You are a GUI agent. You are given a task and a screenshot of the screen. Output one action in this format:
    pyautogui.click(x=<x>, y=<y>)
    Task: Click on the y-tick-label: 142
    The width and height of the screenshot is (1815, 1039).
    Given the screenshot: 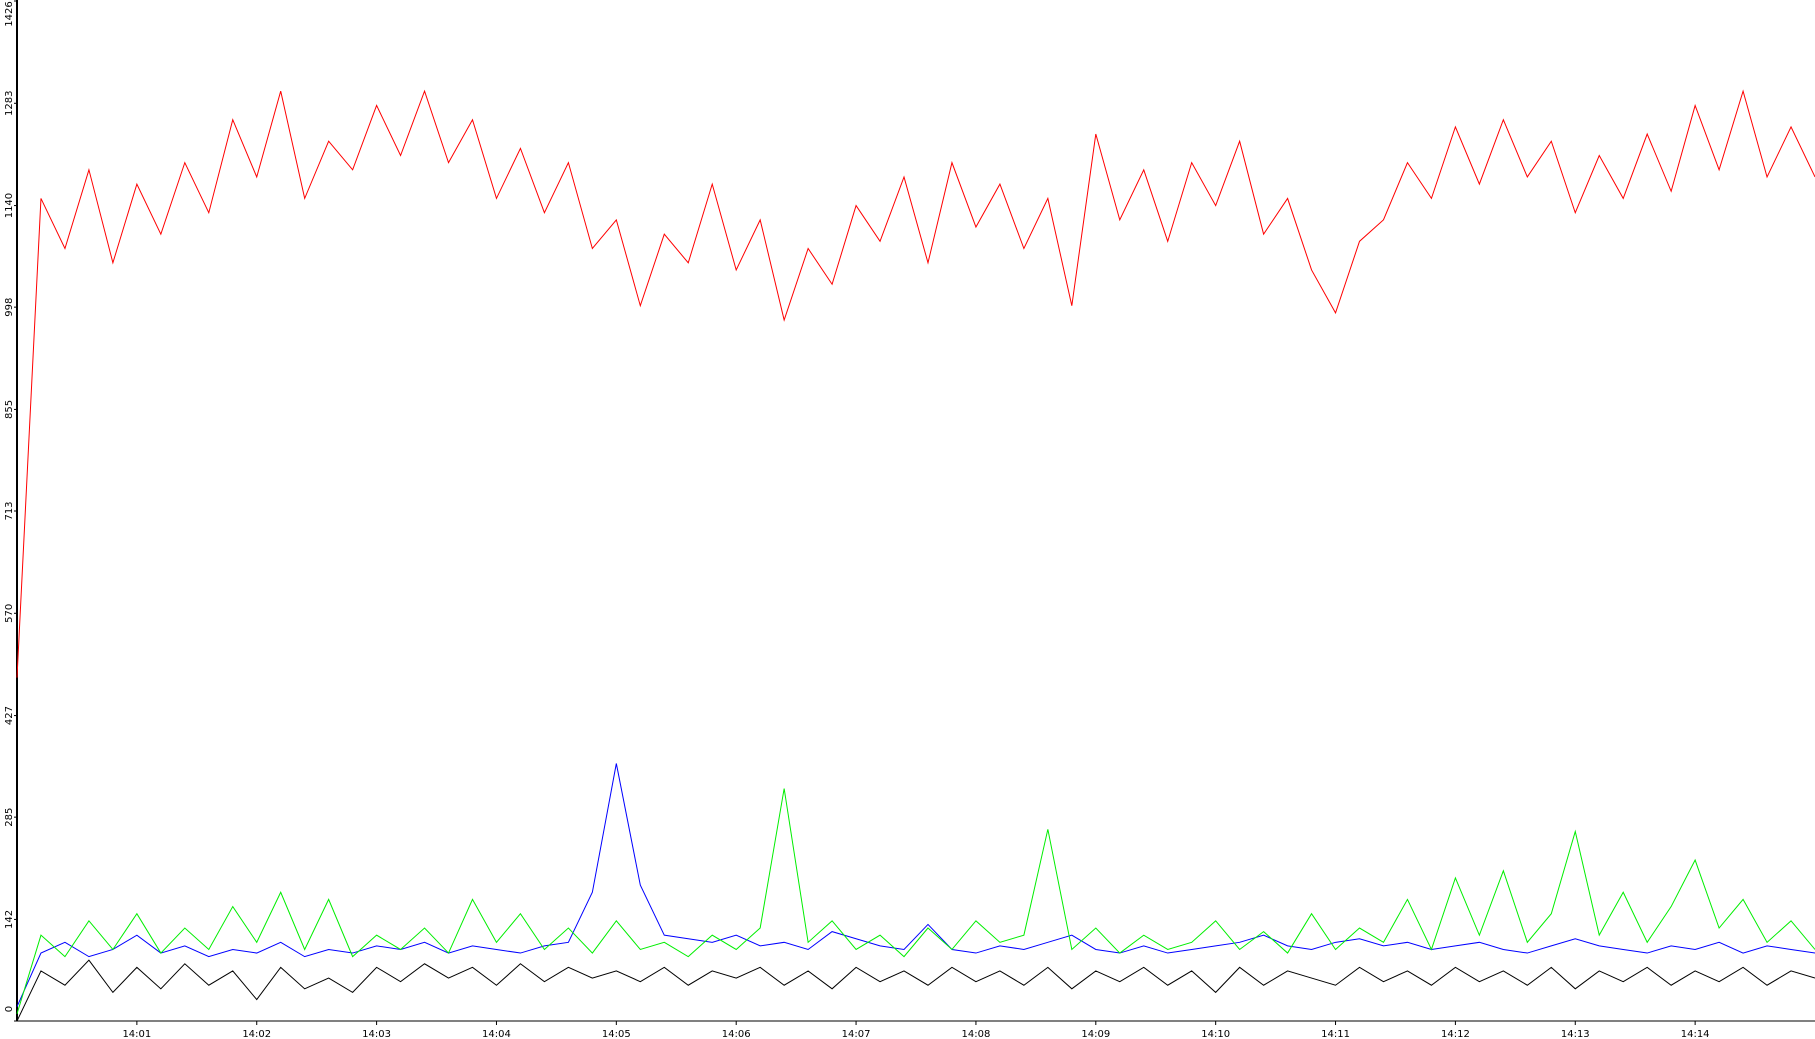 What is the action you would take?
    pyautogui.click(x=9, y=919)
    